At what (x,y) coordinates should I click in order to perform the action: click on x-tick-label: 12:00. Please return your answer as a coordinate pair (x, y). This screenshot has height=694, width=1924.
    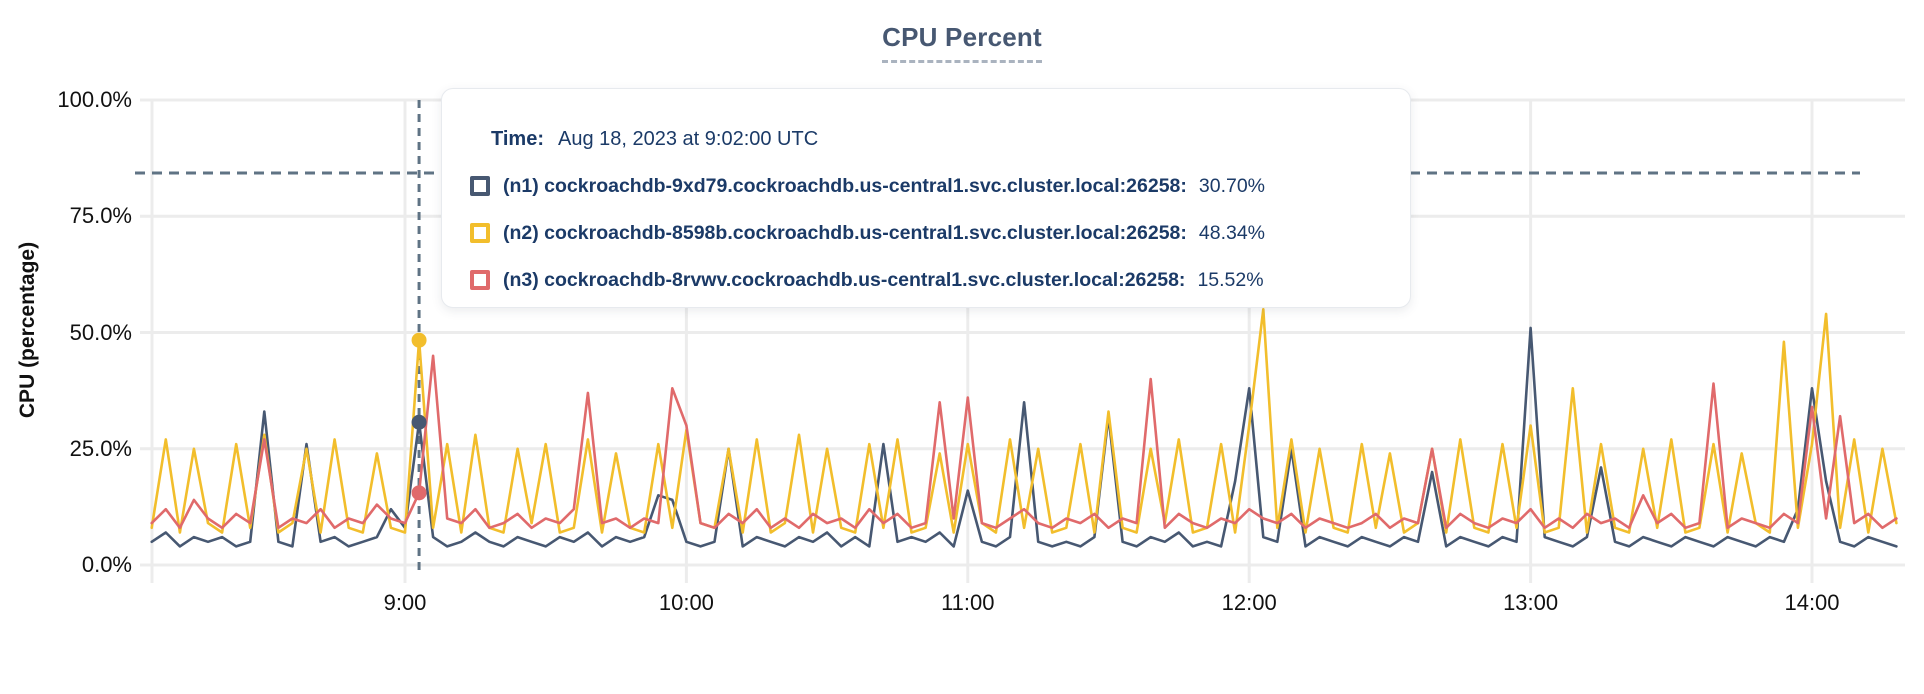
    Looking at the image, I should click on (1249, 602).